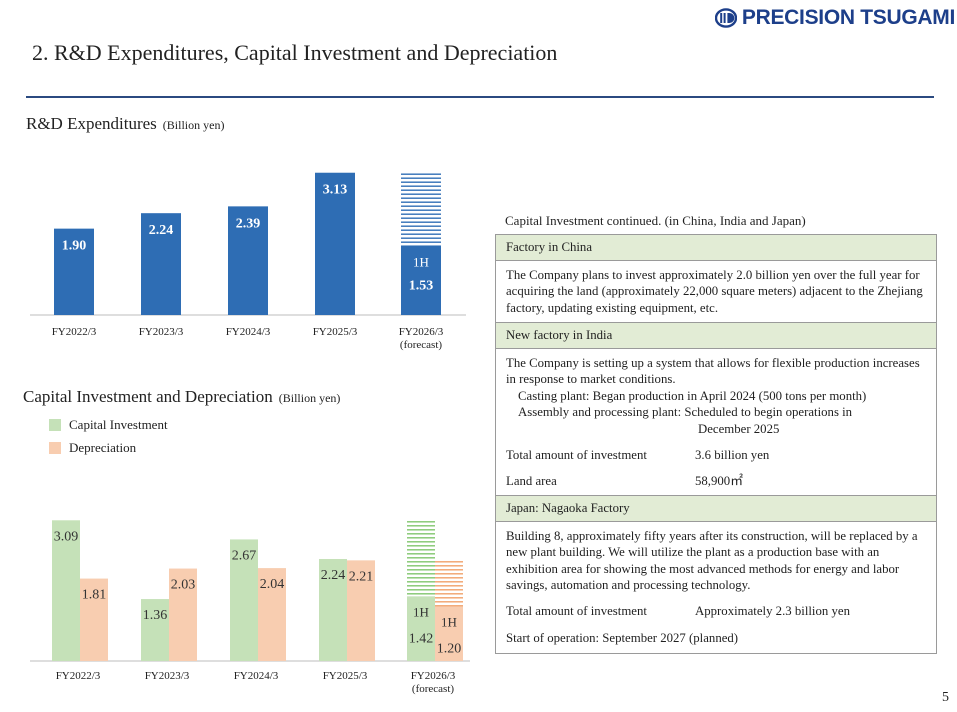 The image size is (957, 712). What do you see at coordinates (183, 585) in the screenshot?
I see `depreciation-value: 2.03` at bounding box center [183, 585].